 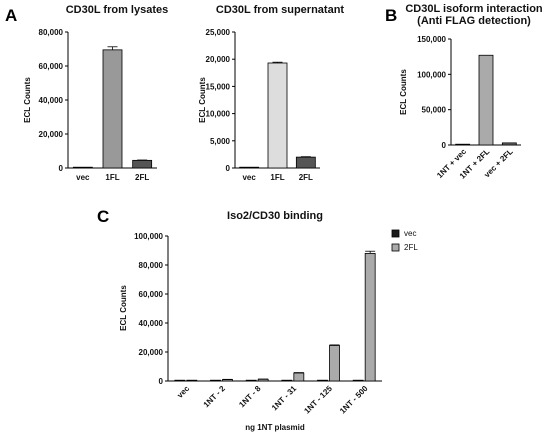 What do you see at coordinates (51, 134) in the screenshot?
I see `chart1-y-tick-label: 20,000` at bounding box center [51, 134].